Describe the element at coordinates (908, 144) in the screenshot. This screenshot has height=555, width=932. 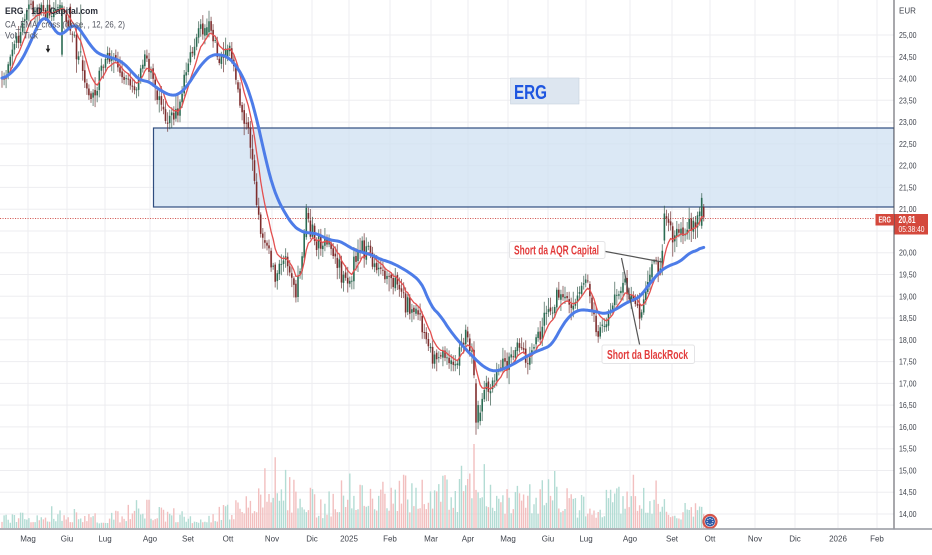
I see `svg-text: 22,50` at that location.